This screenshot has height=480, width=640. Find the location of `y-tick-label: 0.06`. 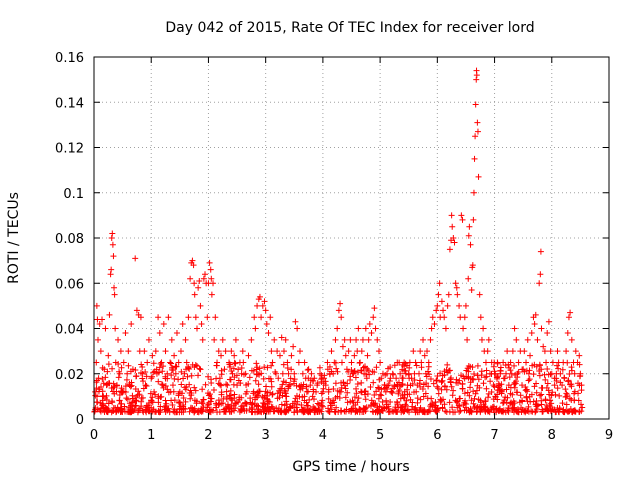

y-tick-label: 0.06 is located at coordinates (69, 284).